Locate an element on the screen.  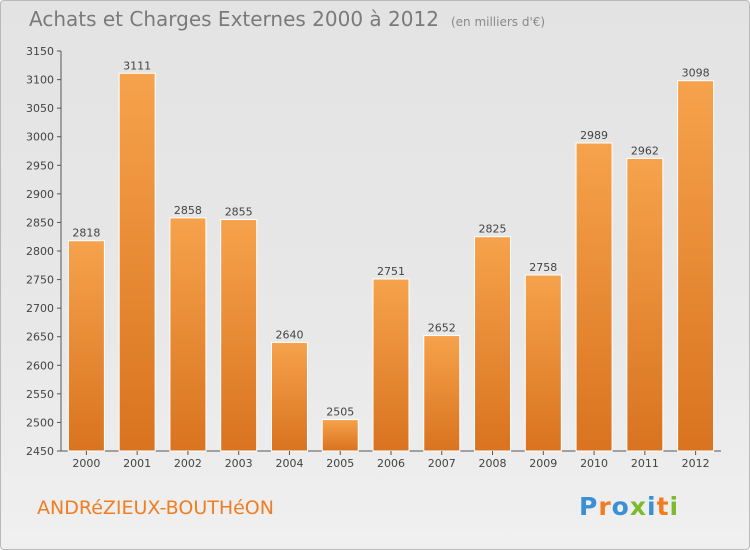
y-tick-label: 2850 is located at coordinates (40, 222).